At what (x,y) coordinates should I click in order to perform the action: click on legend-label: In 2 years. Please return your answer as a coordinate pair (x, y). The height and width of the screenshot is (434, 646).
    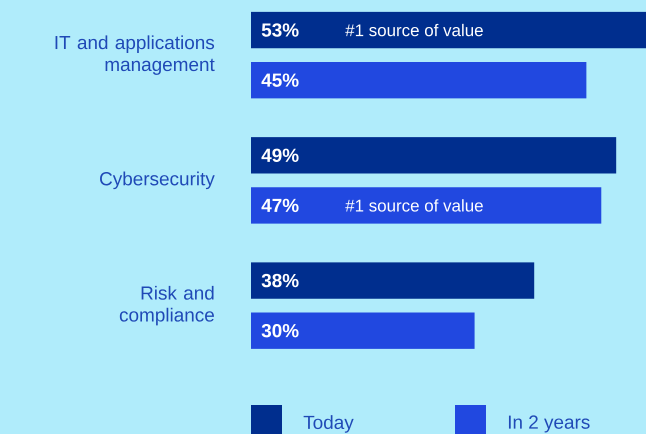
    Looking at the image, I should click on (549, 424).